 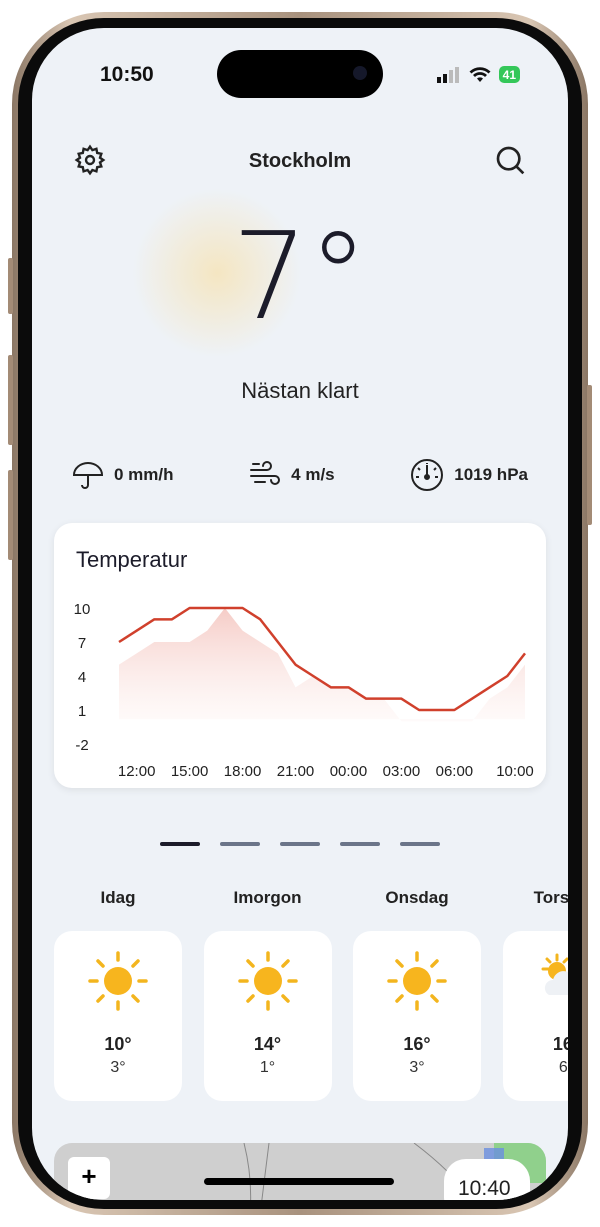 I want to click on x-tick-label: 03:00, so click(x=402, y=771).